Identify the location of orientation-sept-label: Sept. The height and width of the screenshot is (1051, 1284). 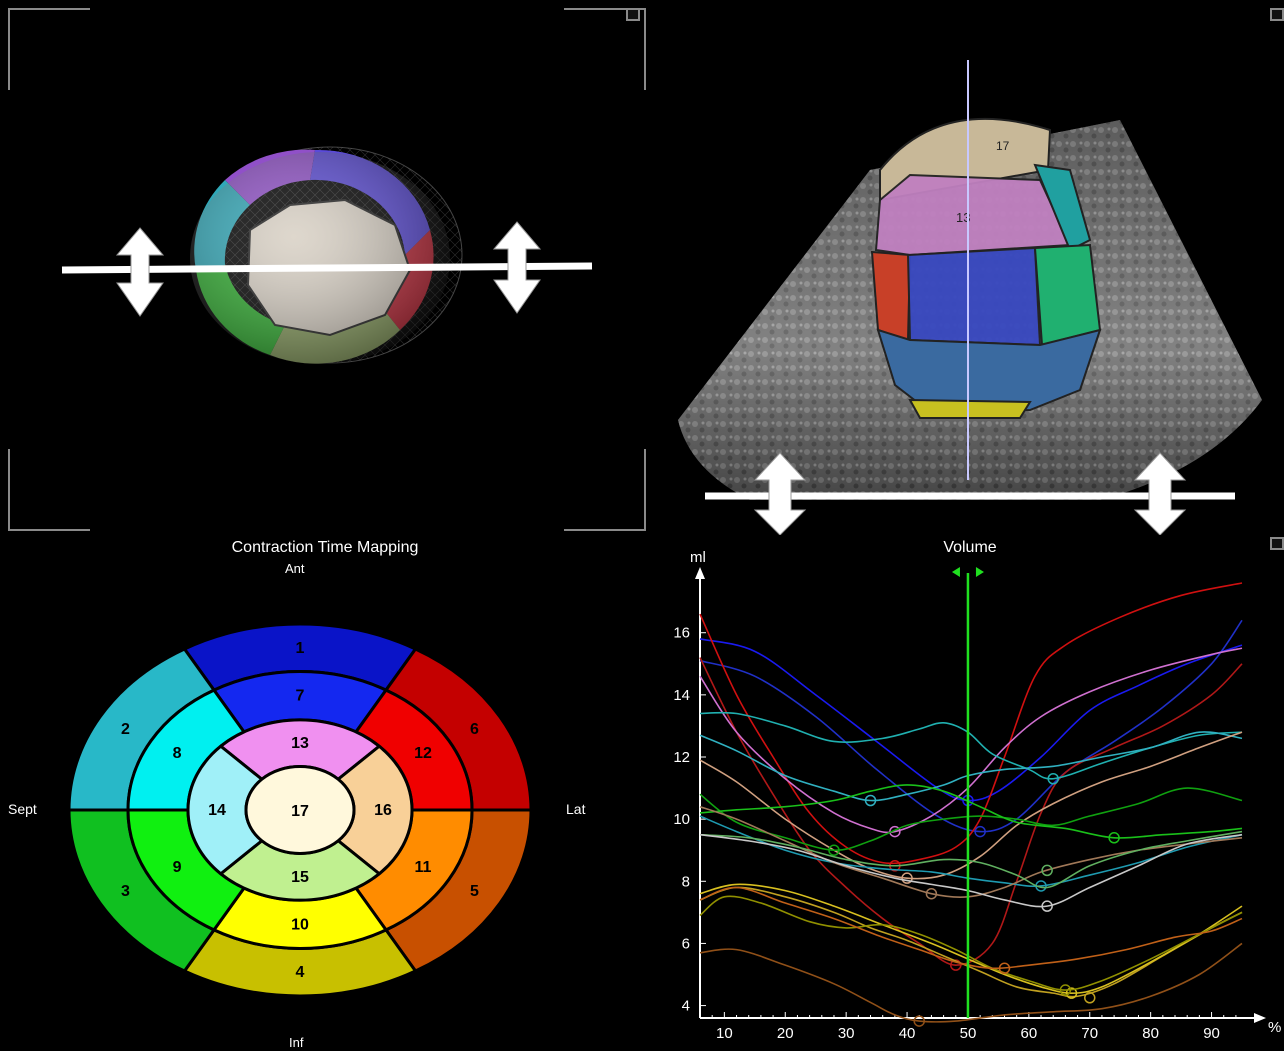
(22, 809).